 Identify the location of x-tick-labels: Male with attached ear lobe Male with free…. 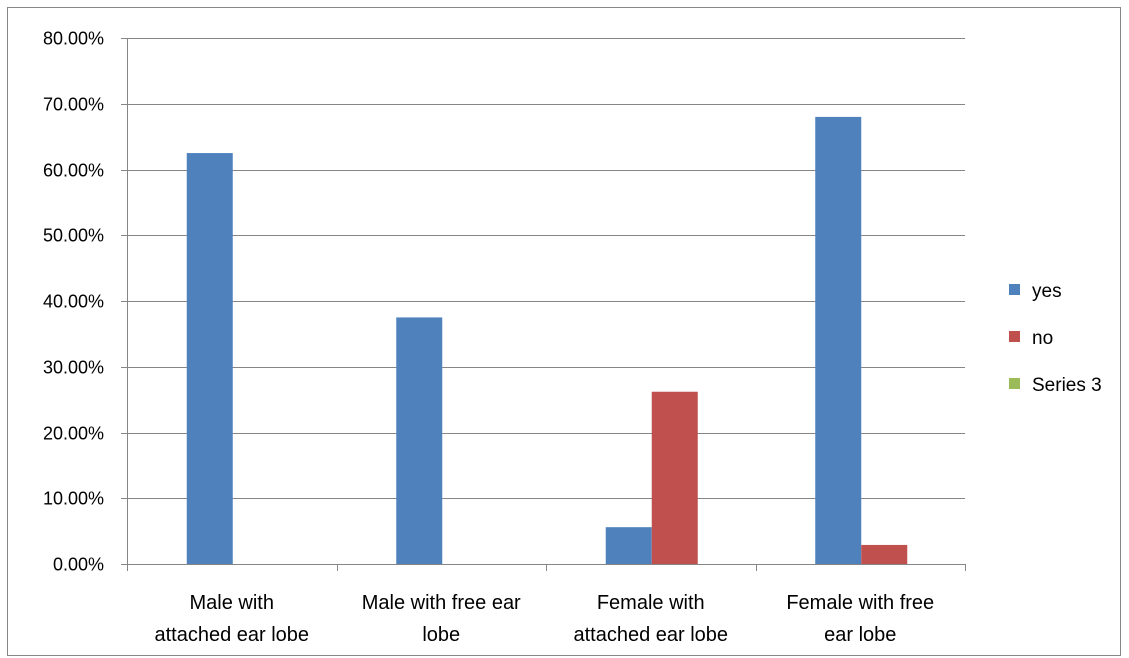
(544, 619).